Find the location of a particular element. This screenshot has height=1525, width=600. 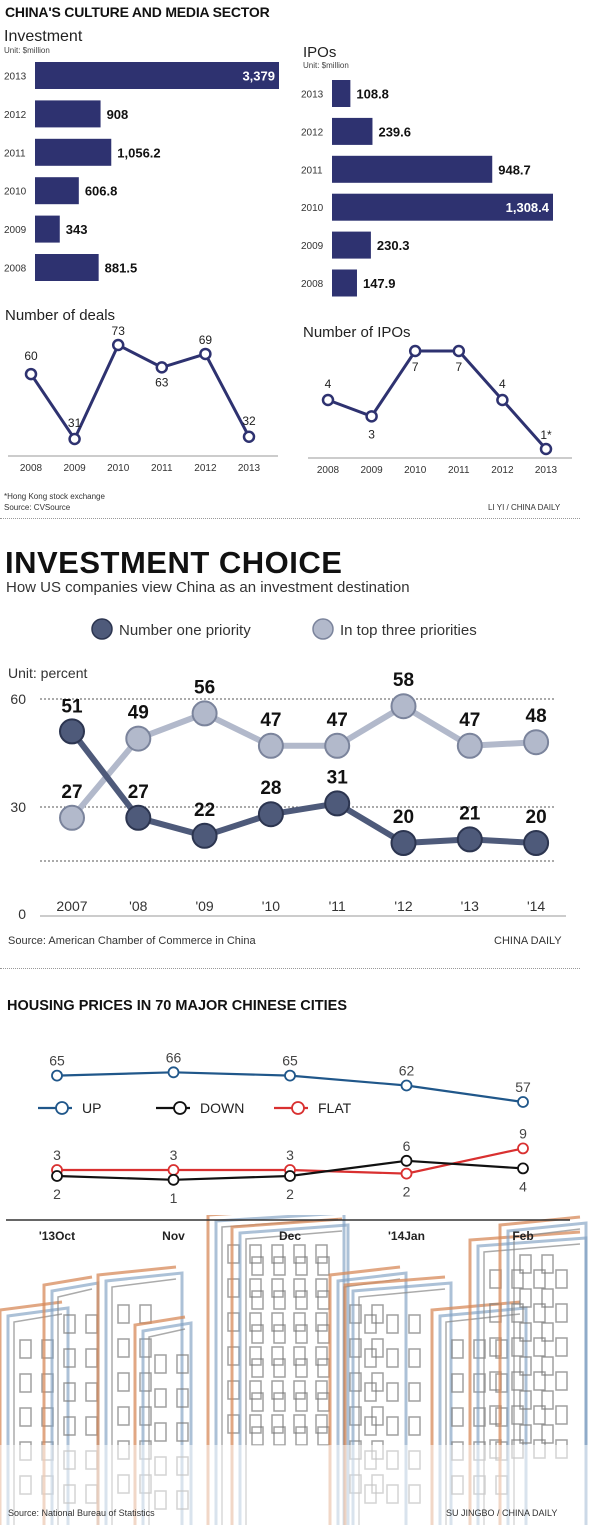

up-value-label: 66 is located at coordinates (174, 1057).